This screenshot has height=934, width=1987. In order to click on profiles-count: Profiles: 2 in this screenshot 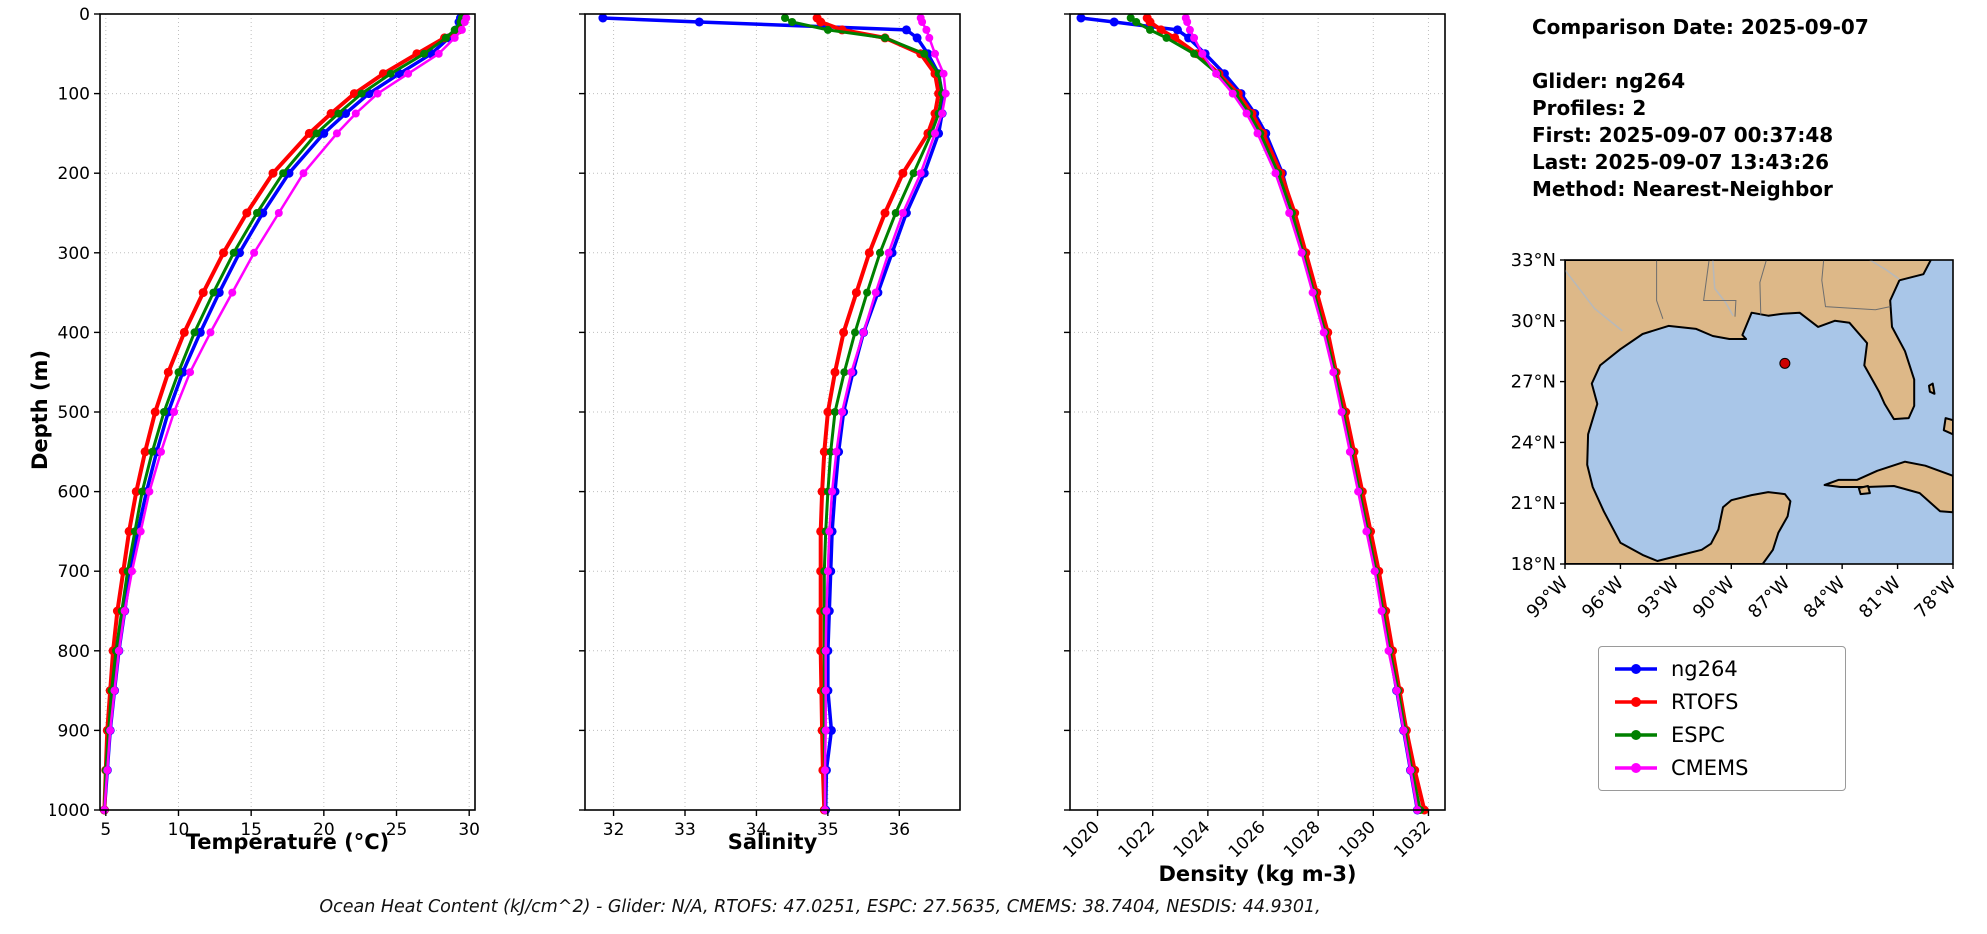, I will do `click(1589, 108)`.